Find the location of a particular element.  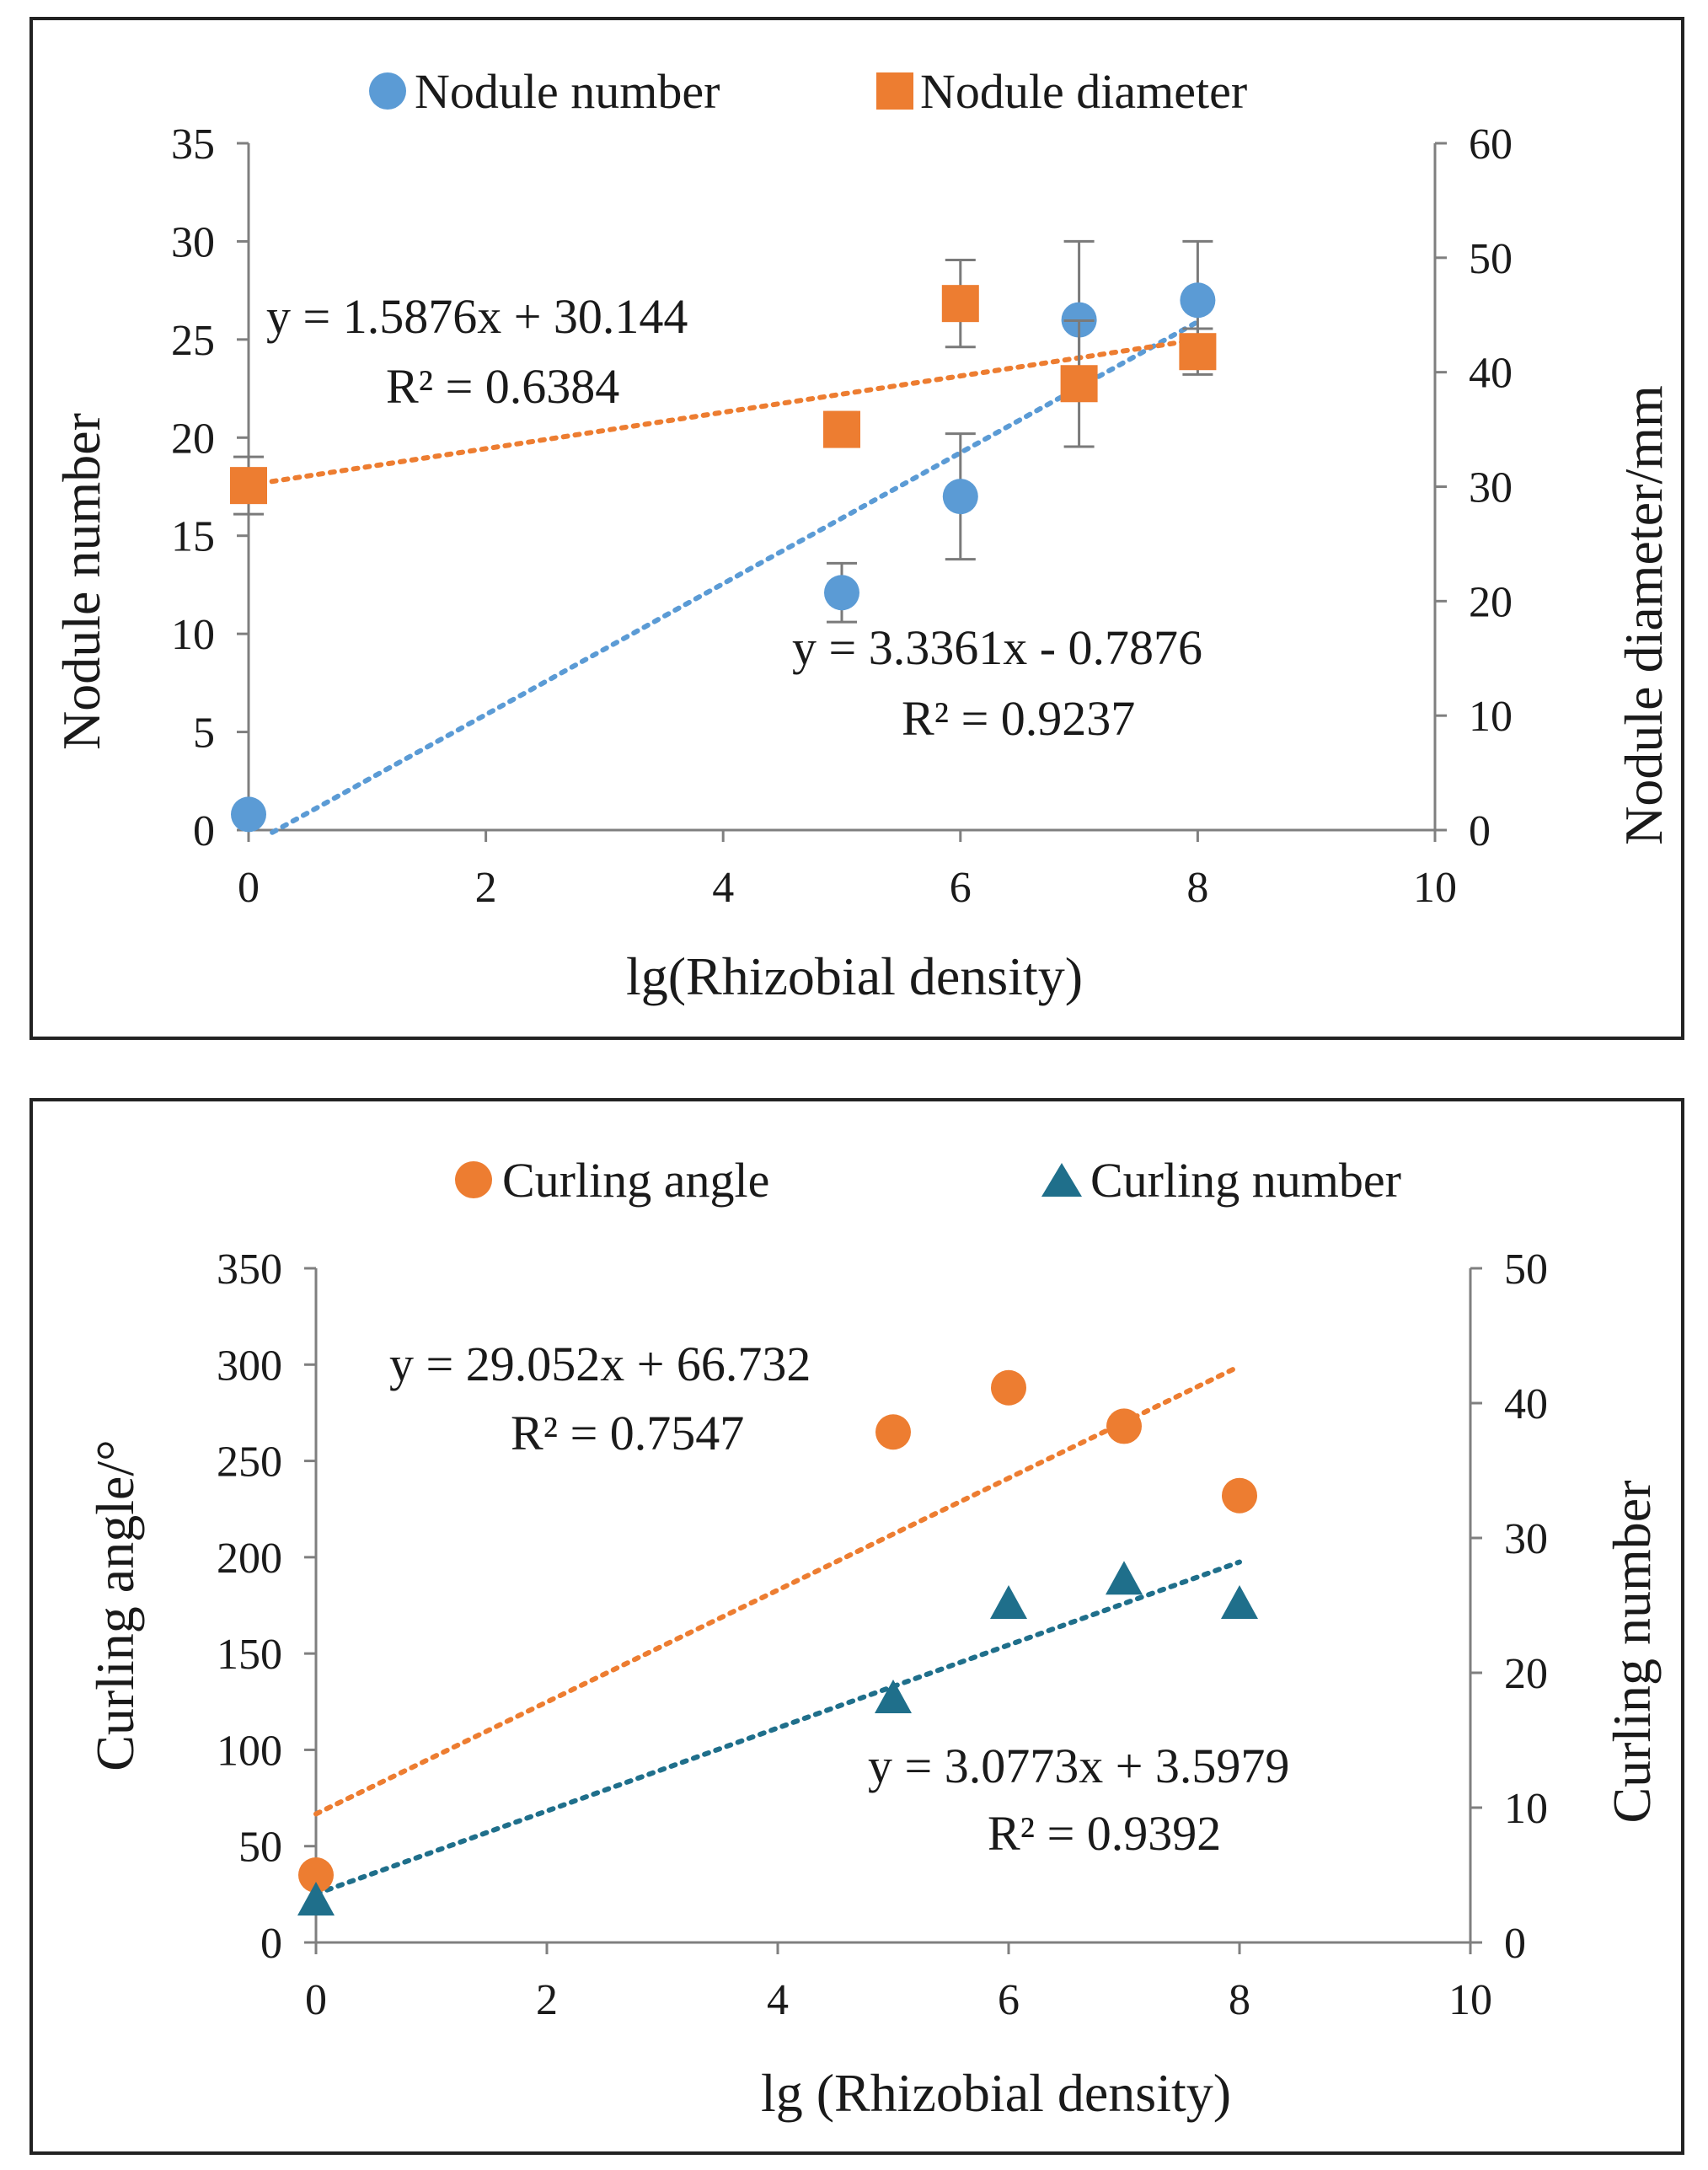

y-axis-title: Nodule number is located at coordinates (81, 581).